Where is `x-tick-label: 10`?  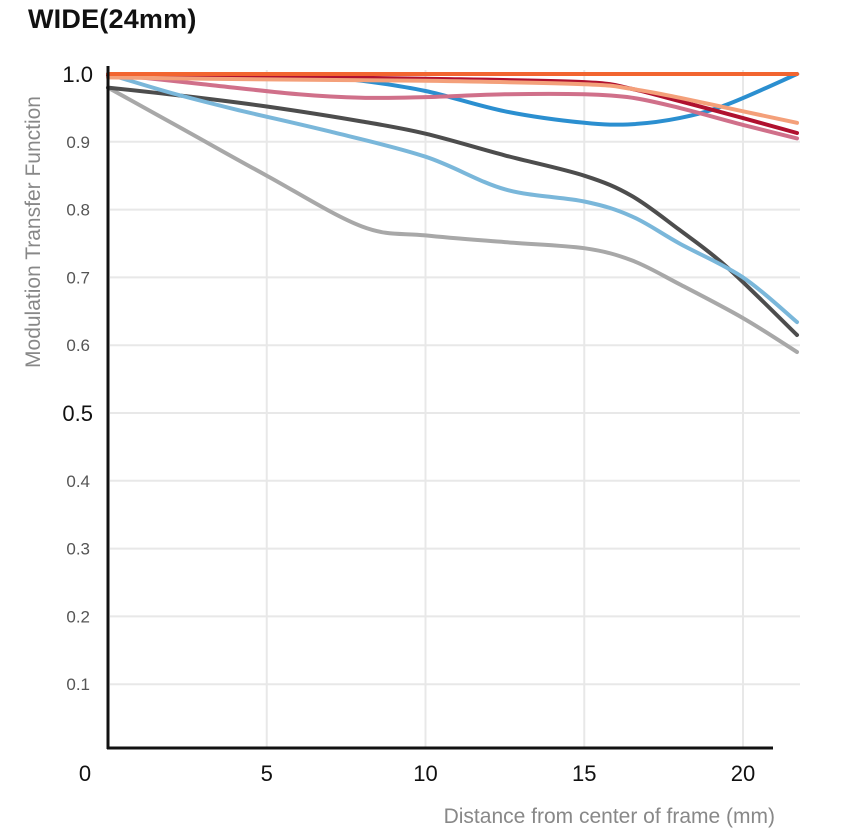
x-tick-label: 10 is located at coordinates (425, 773).